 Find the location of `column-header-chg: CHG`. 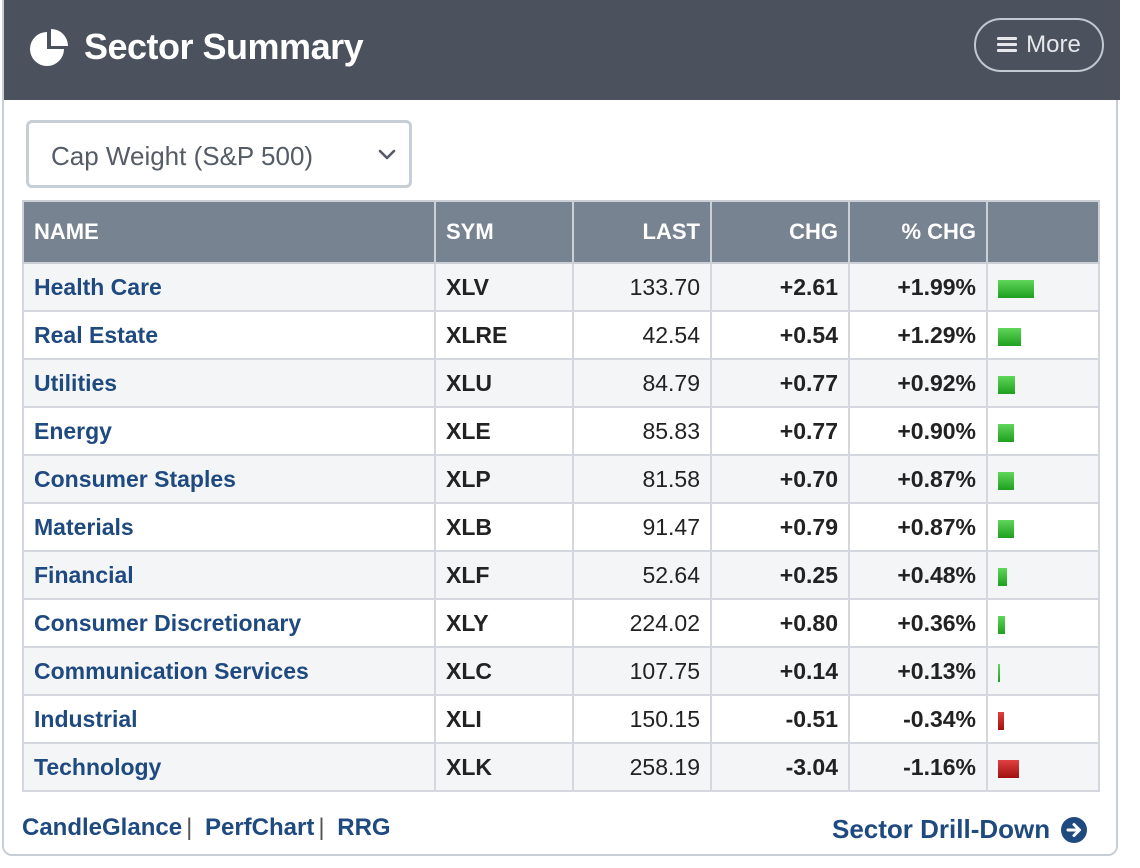

column-header-chg: CHG is located at coordinates (780, 232).